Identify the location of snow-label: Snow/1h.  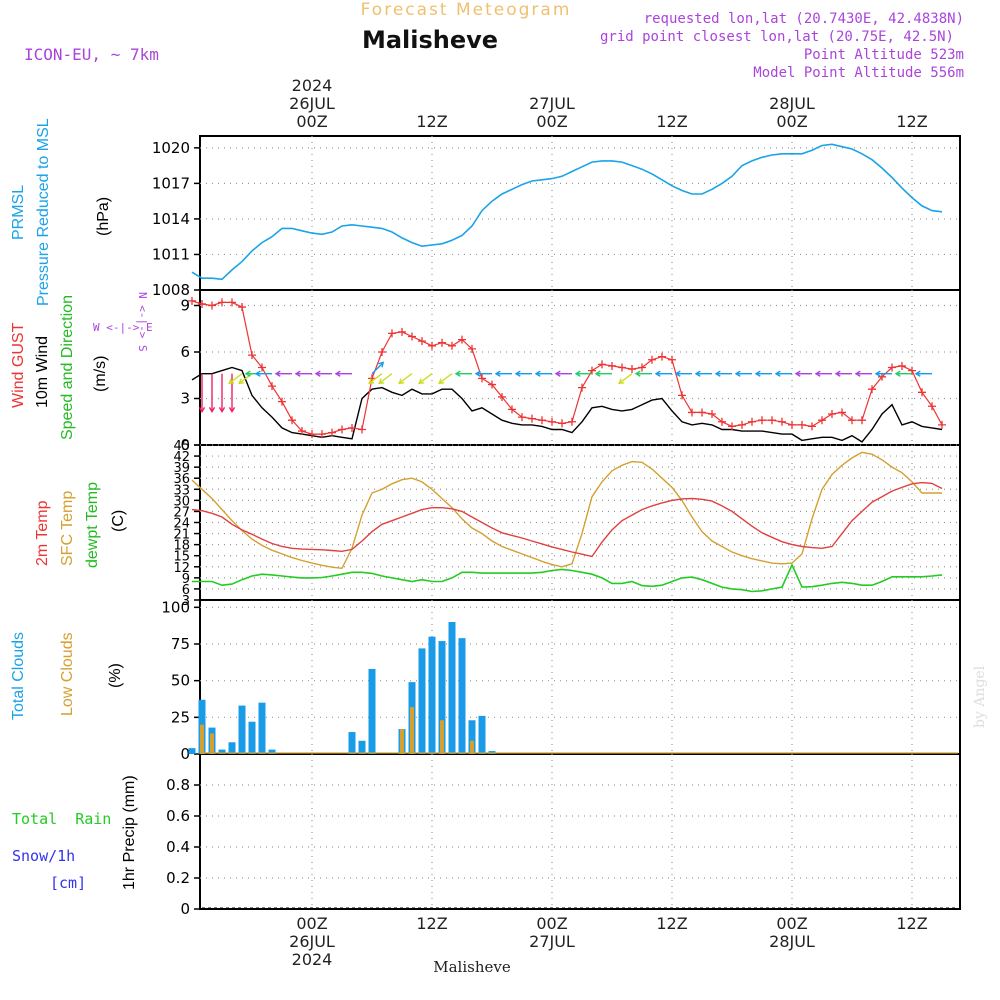
(43, 856).